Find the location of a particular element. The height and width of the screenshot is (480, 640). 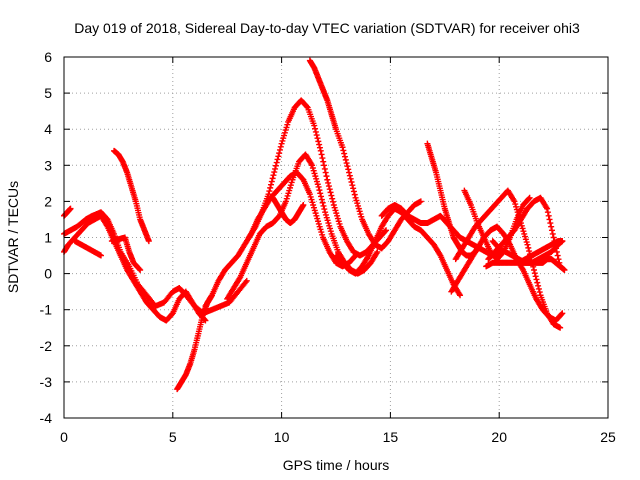

y-tick-label: 0 is located at coordinates (48, 274).